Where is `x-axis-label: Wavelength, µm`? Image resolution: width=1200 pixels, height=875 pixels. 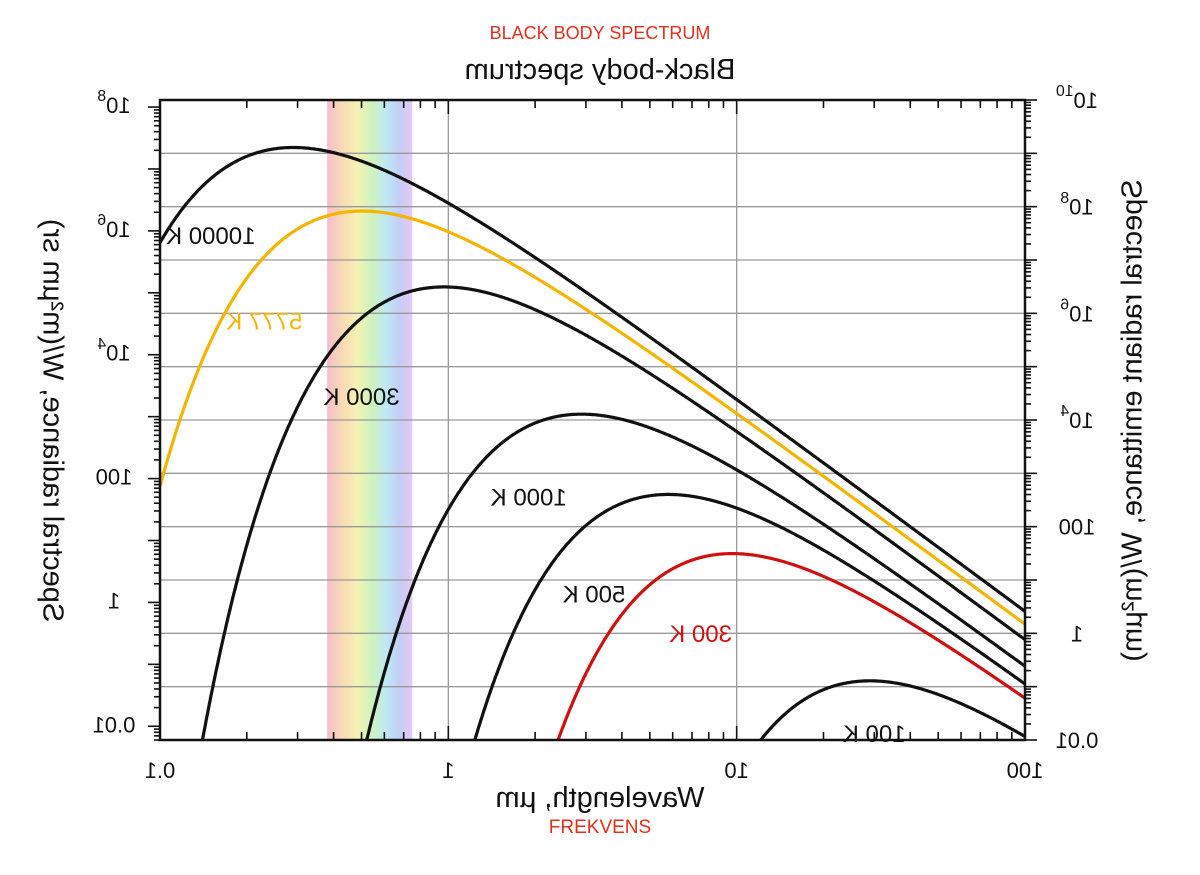
x-axis-label: Wavelength, µm is located at coordinates (600, 798).